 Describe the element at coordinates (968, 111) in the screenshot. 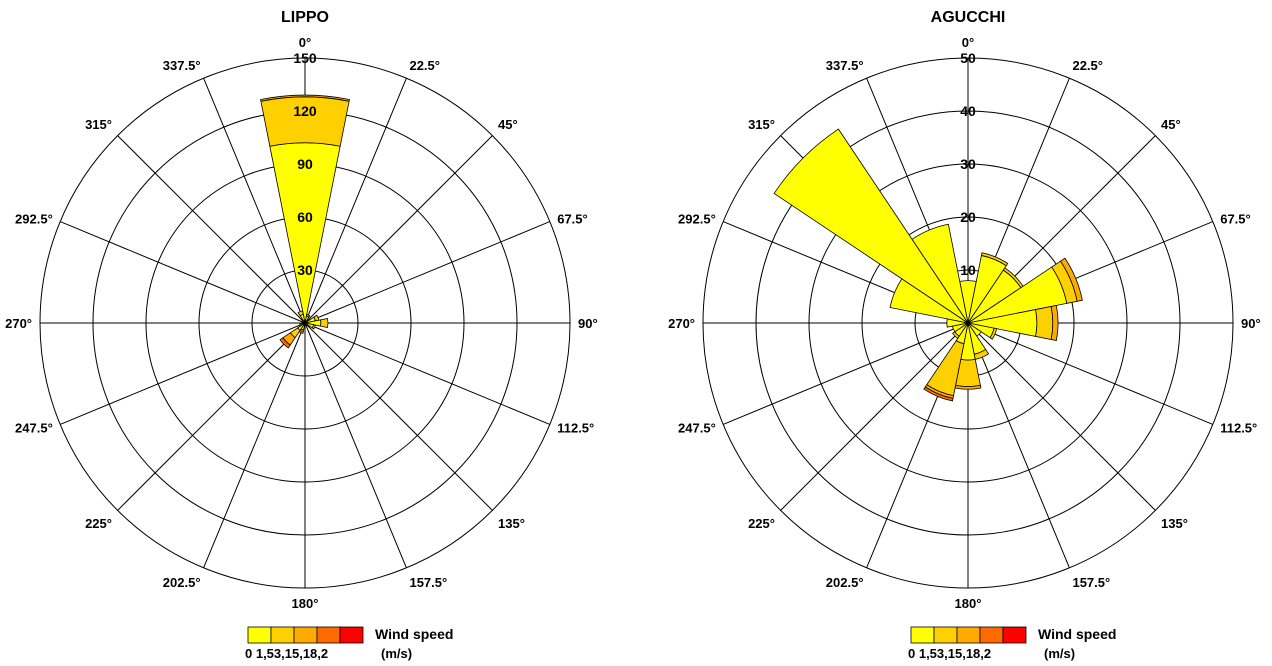

I see `radial-tick-label: 40` at that location.